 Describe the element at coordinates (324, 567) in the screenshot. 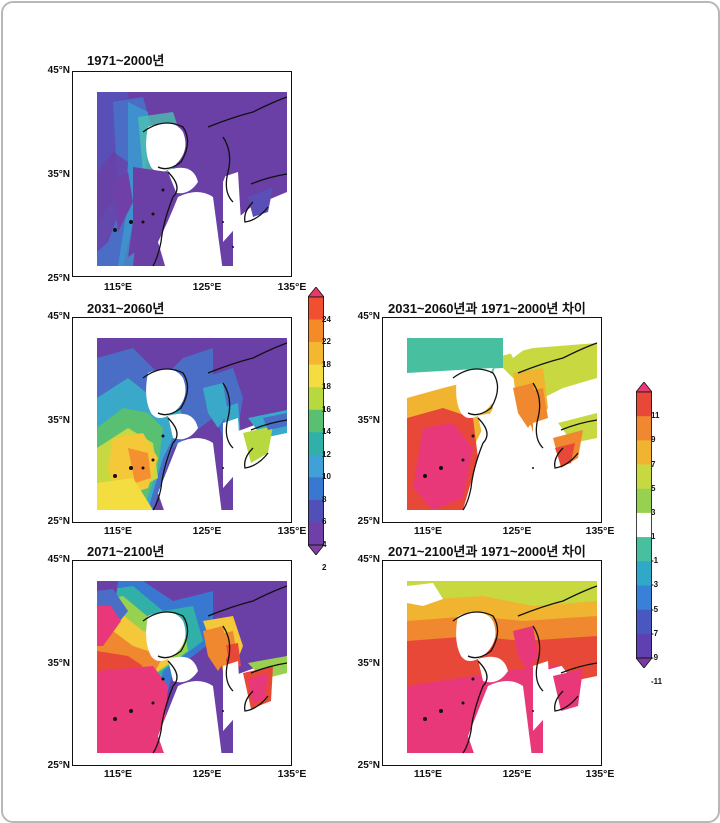

I see `colorbar-tick-label: 2` at that location.